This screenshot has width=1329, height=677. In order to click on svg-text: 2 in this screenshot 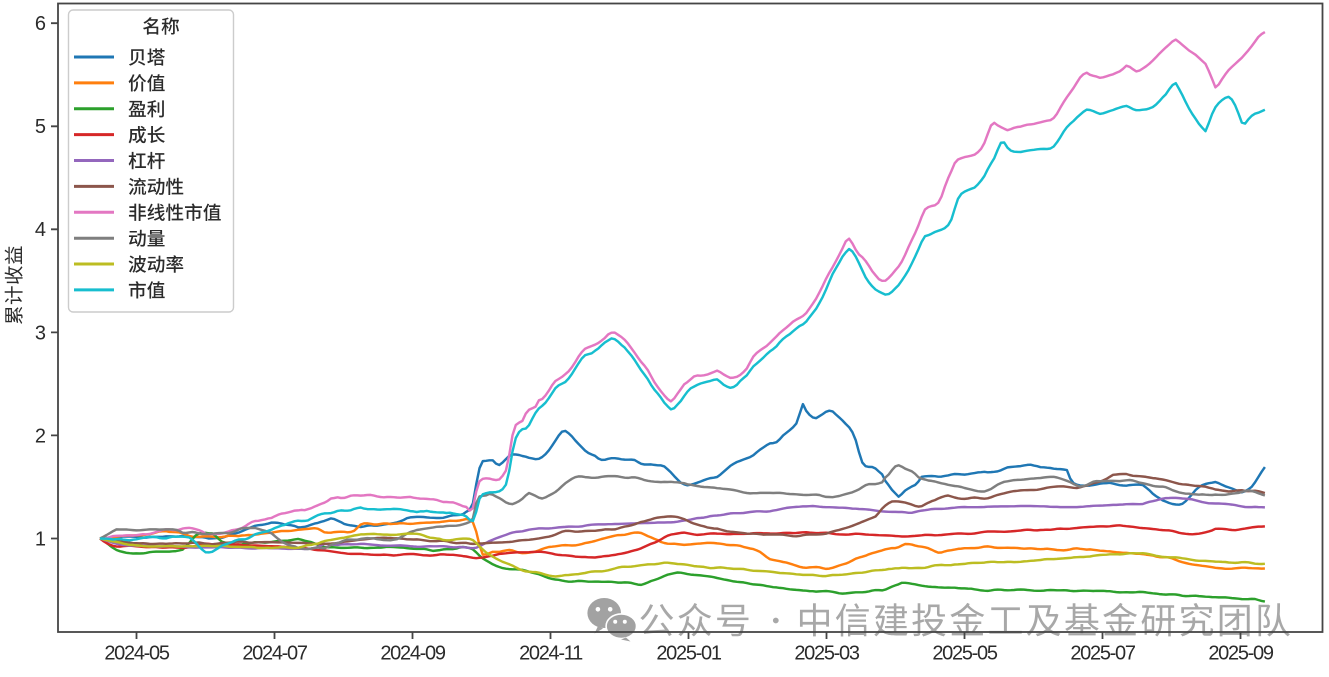, I will do `click(40, 436)`.